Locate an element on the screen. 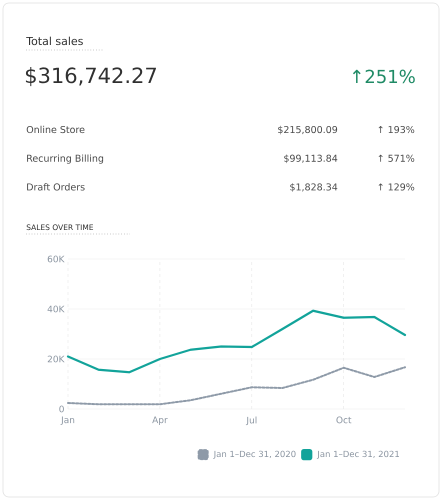 Image resolution: width=442 pixels, height=500 pixels. chart-title: Total sales is located at coordinates (54, 41).